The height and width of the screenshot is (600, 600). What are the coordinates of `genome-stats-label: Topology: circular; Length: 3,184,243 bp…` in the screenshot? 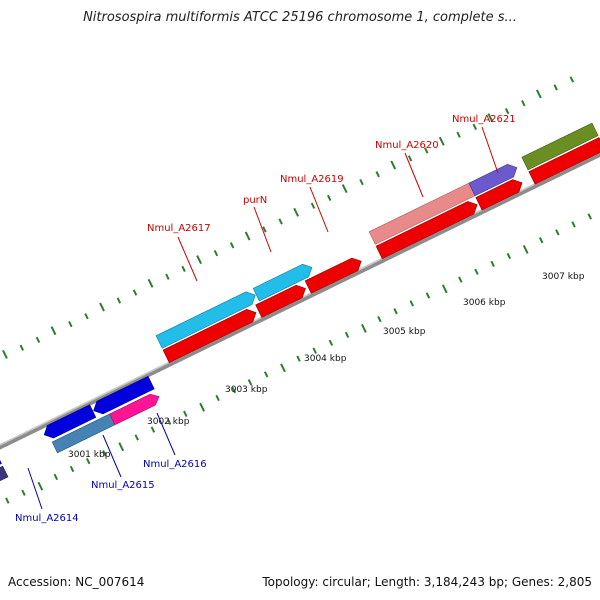 It's located at (427, 582).